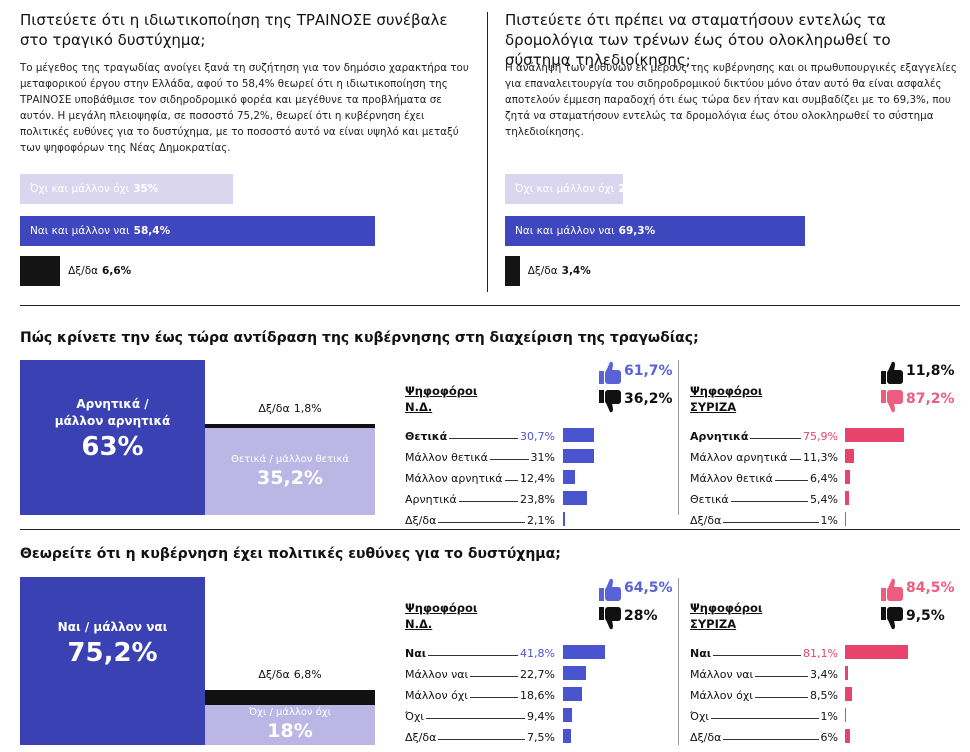  What do you see at coordinates (700, 716) in the screenshot?
I see `category-label: Όχι` at bounding box center [700, 716].